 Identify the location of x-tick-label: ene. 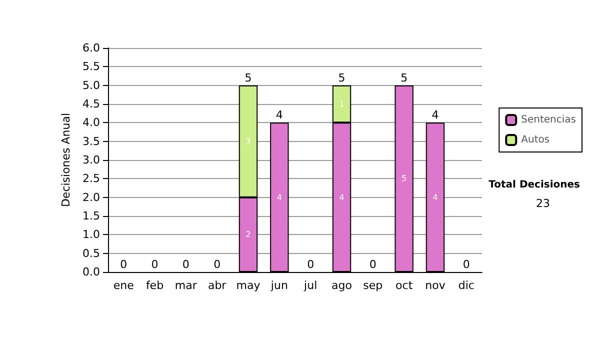
(123, 285).